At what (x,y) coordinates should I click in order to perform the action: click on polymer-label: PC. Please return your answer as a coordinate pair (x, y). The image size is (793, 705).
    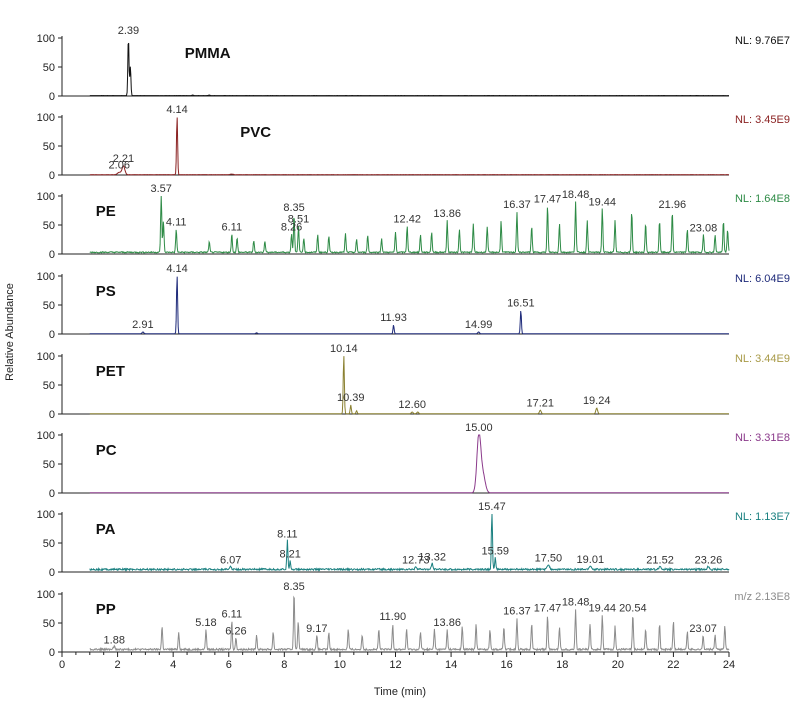
    Looking at the image, I should click on (106, 450).